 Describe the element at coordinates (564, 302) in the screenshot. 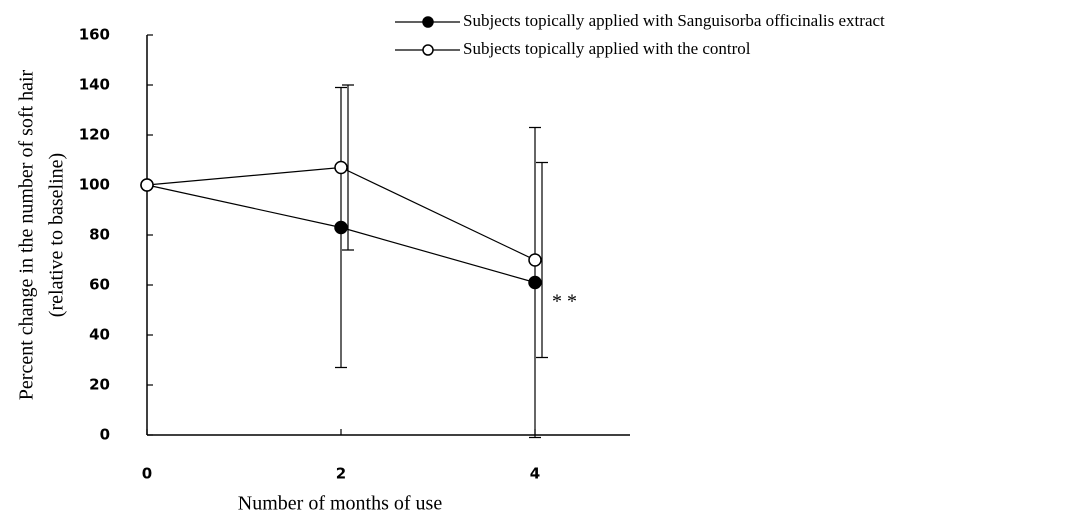

I see `annotation: * *` at that location.